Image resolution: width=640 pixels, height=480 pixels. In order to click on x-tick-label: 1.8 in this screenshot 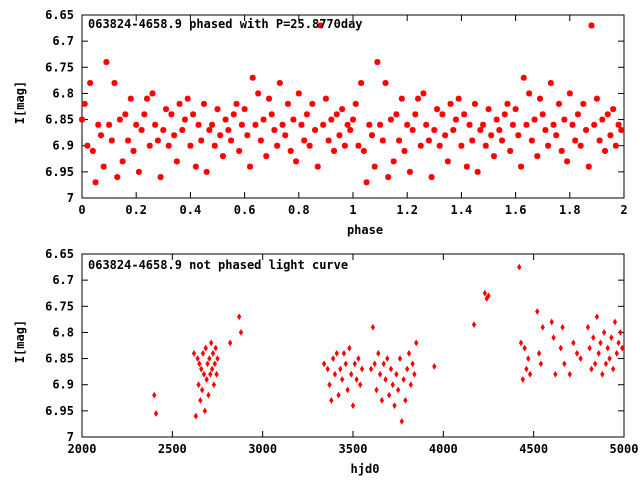, I will do `click(570, 210)`.